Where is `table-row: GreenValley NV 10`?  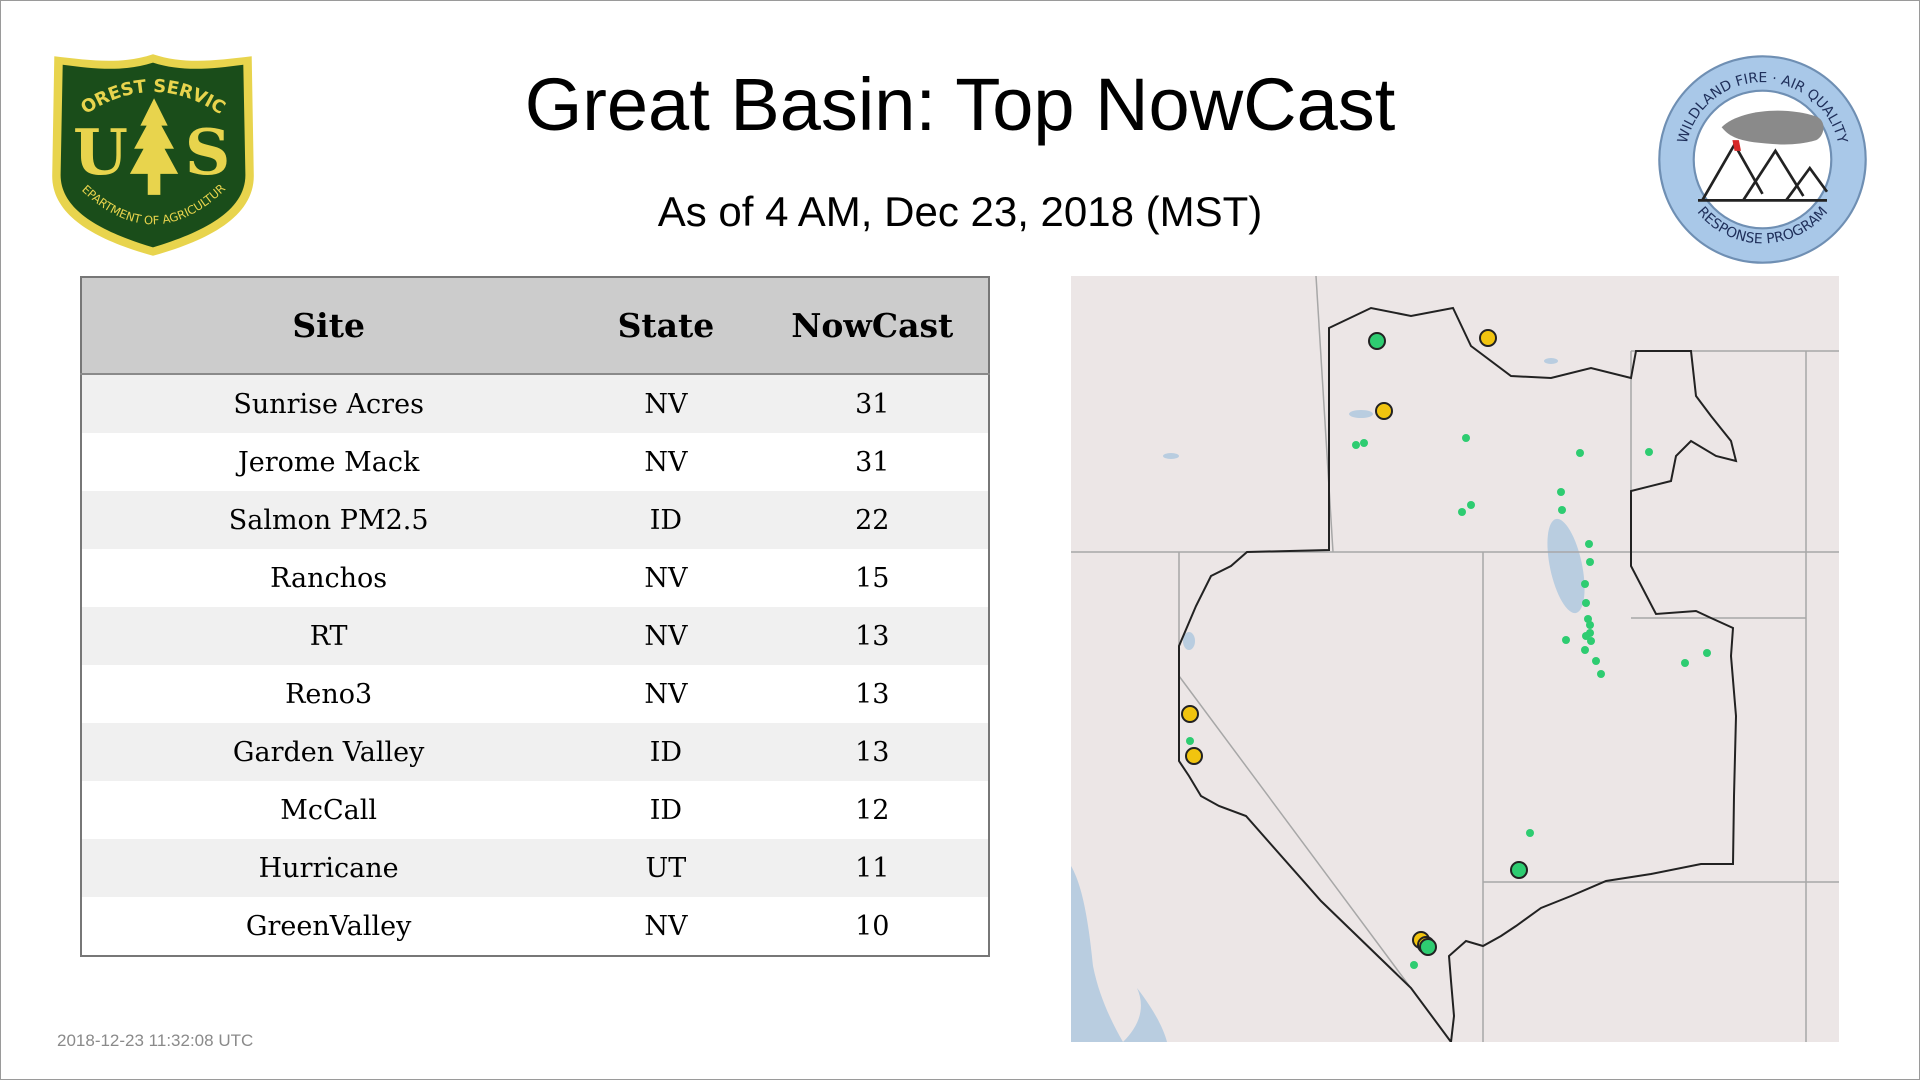
table-row: GreenValley NV 10 is located at coordinates (535, 926).